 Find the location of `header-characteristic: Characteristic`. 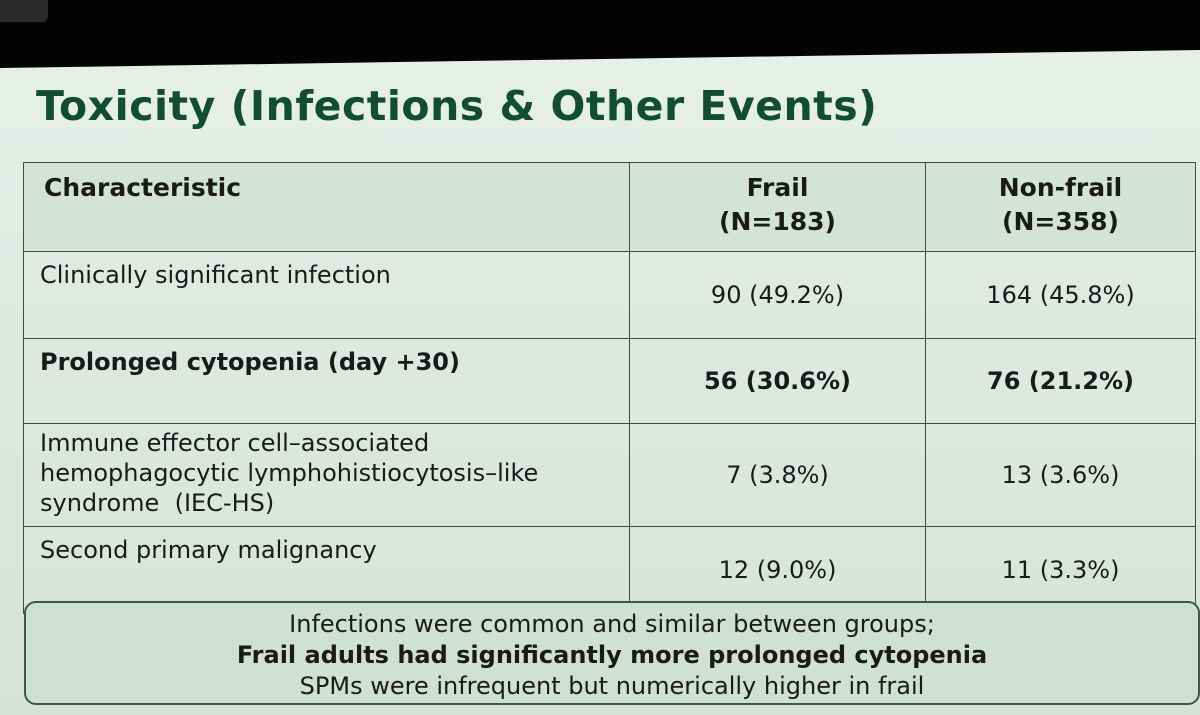

header-characteristic: Characteristic is located at coordinates (326, 207).